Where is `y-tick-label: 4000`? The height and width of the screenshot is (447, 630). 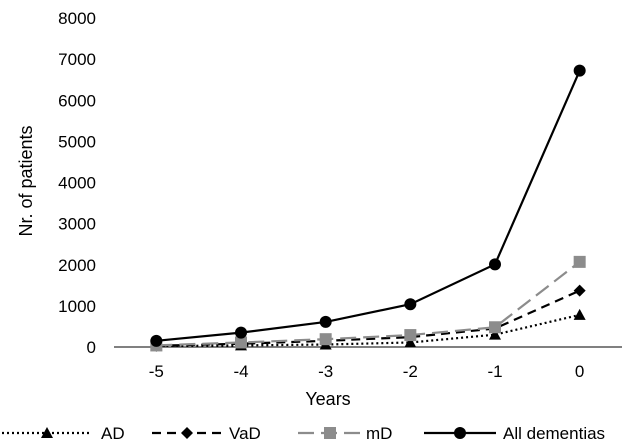
y-tick-label: 4000 is located at coordinates (77, 183).